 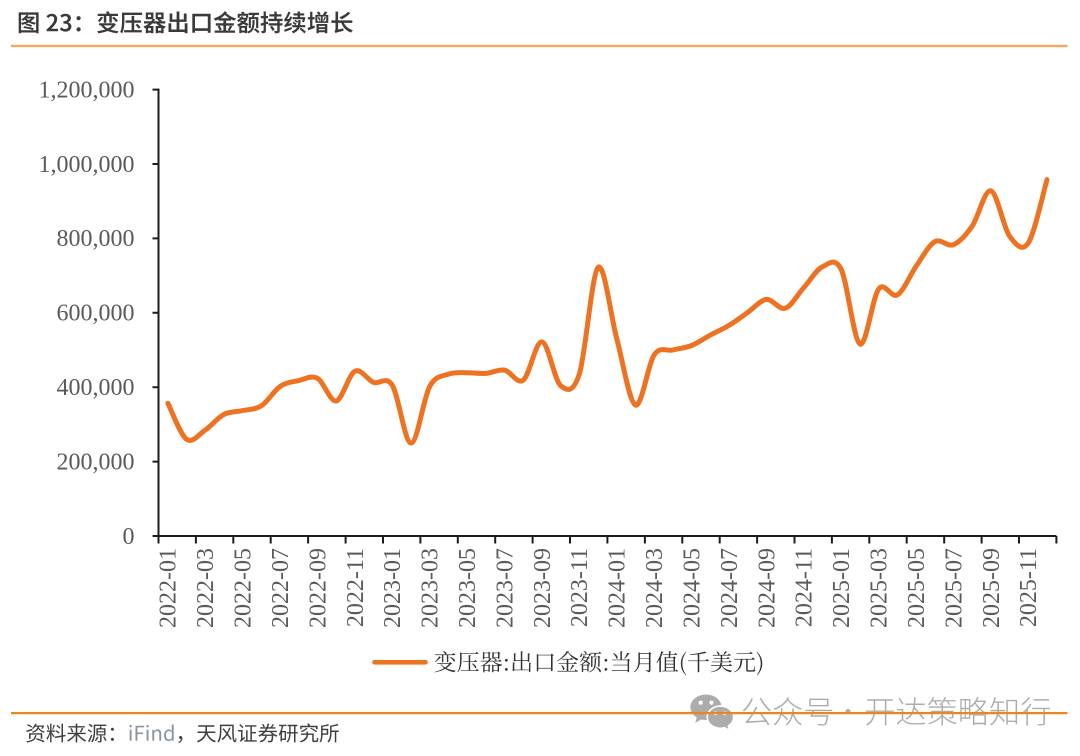 I want to click on svg-text: 200,000, so click(x=96, y=462).